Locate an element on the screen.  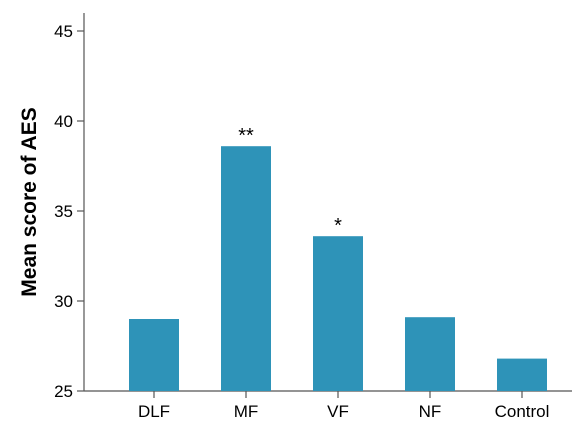
x-tick-label: DLF is located at coordinates (154, 411).